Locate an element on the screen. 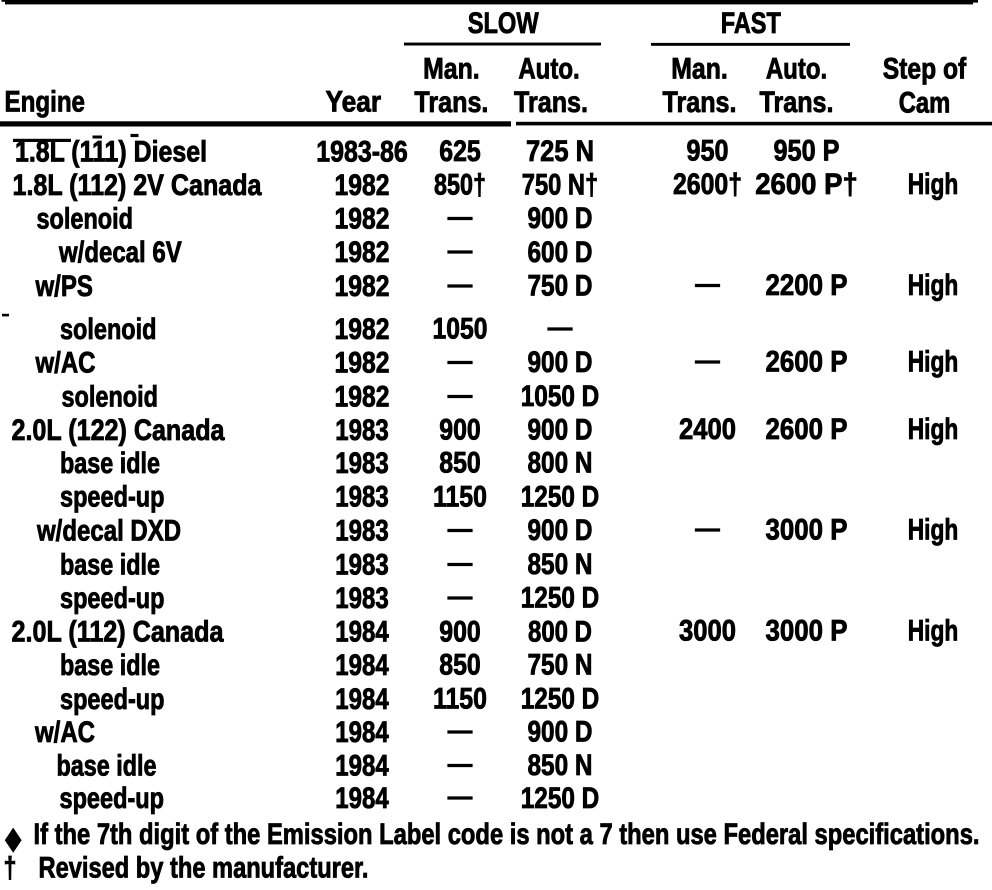 The height and width of the screenshot is (890, 992). svg-text: w/decal 6V is located at coordinates (119, 252).